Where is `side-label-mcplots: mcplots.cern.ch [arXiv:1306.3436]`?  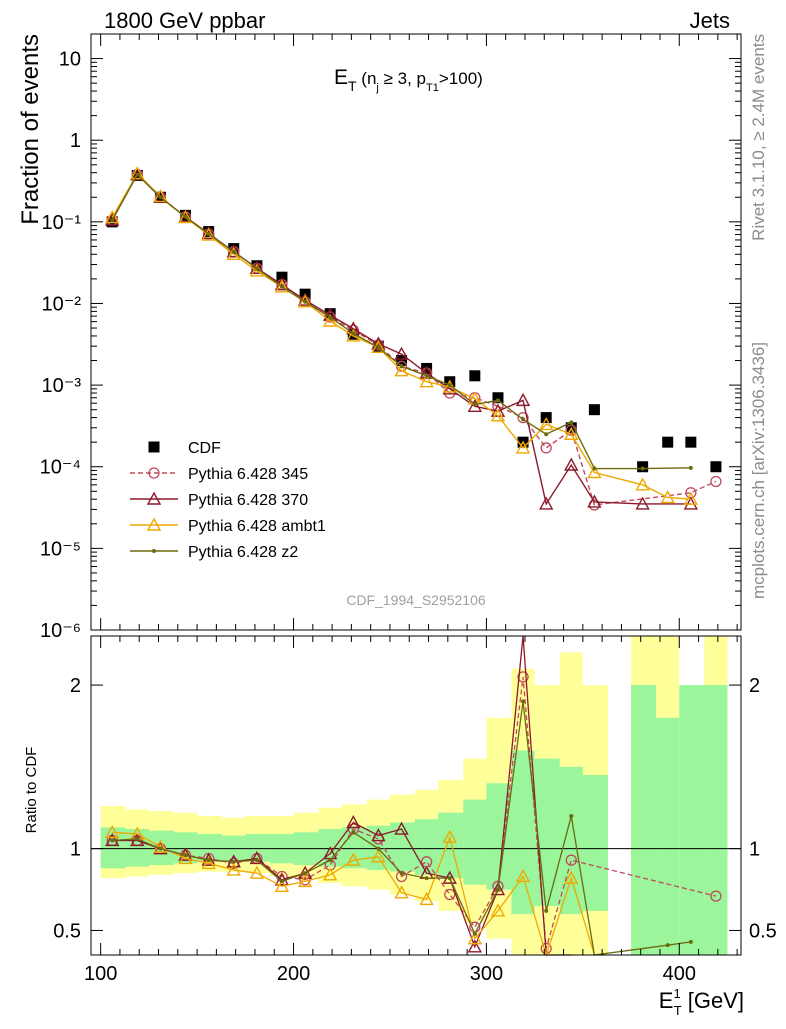 side-label-mcplots: mcplots.cern.ch [arXiv:1306.3436] is located at coordinates (758, 470).